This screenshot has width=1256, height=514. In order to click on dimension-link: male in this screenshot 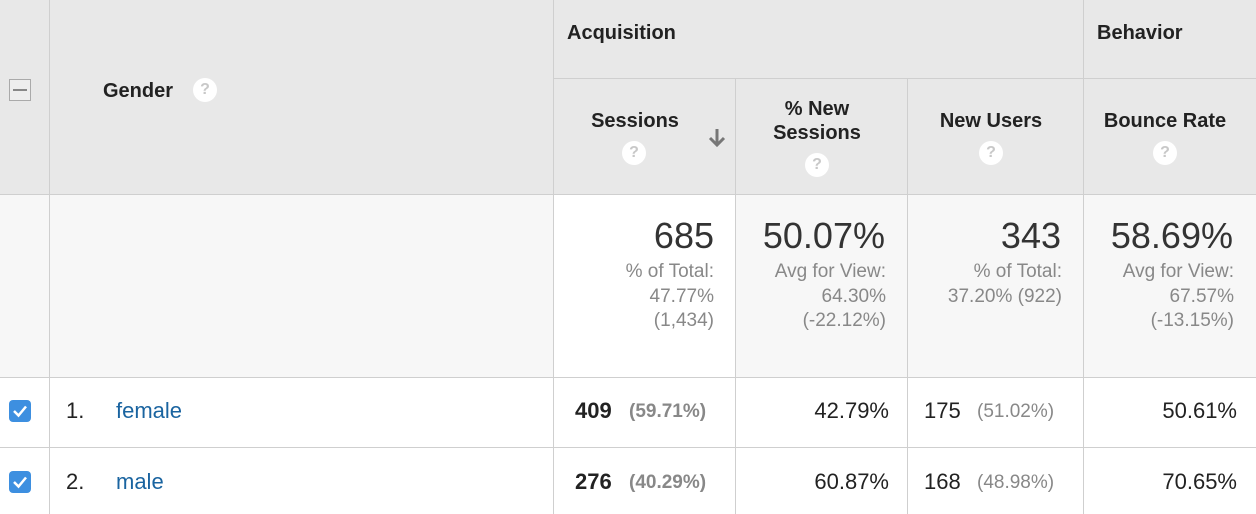, I will do `click(140, 481)`.